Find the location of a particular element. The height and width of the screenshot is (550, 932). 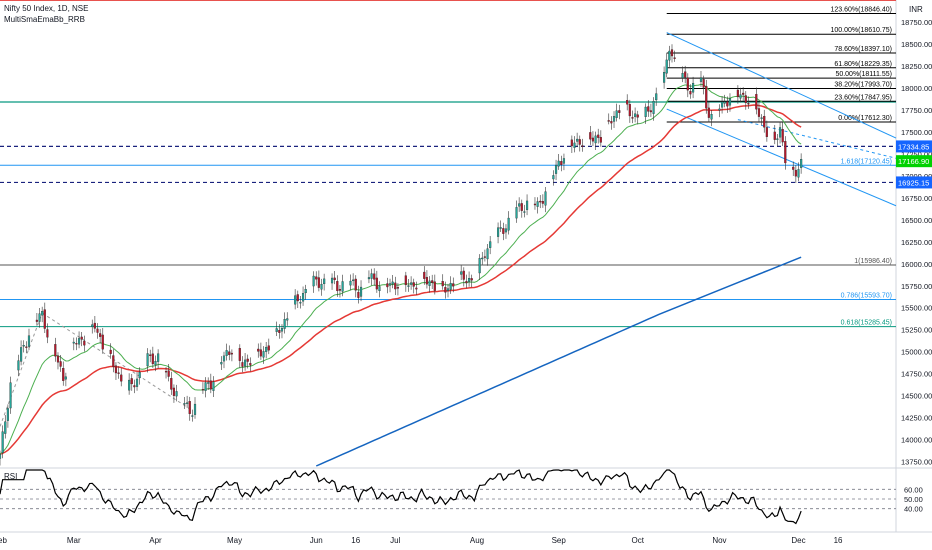

fib-level-label: 23.60%(17847.95) is located at coordinates (863, 97).